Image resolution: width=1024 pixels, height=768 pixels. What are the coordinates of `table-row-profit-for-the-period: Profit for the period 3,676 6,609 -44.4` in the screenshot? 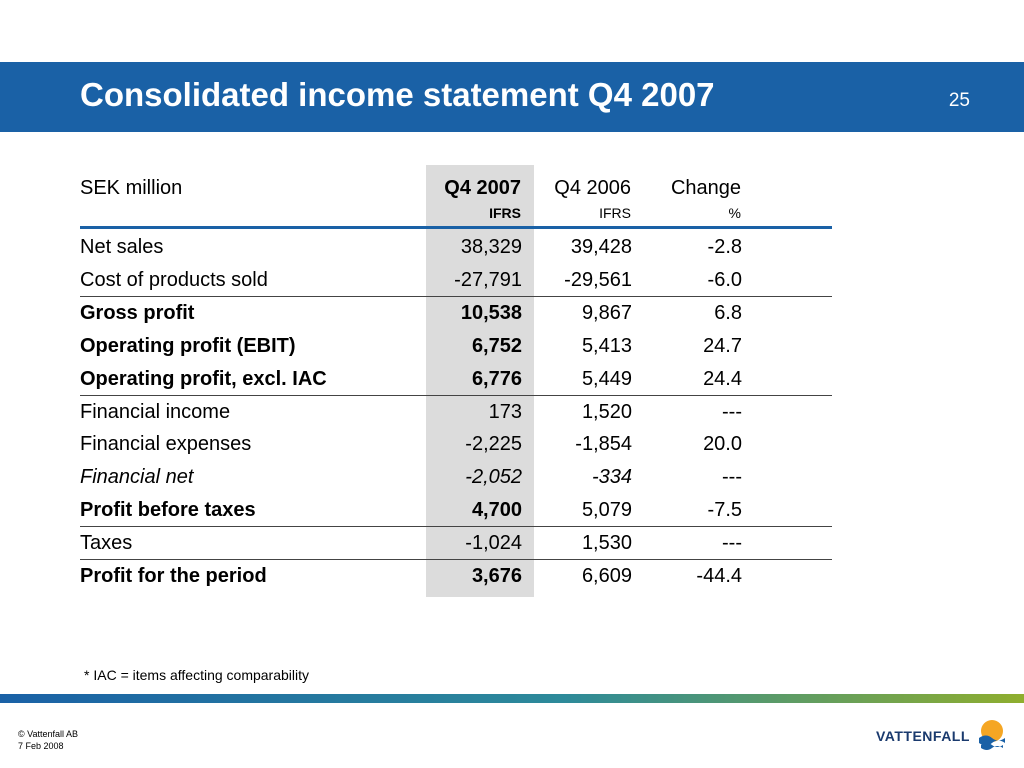 It's located at (456, 576).